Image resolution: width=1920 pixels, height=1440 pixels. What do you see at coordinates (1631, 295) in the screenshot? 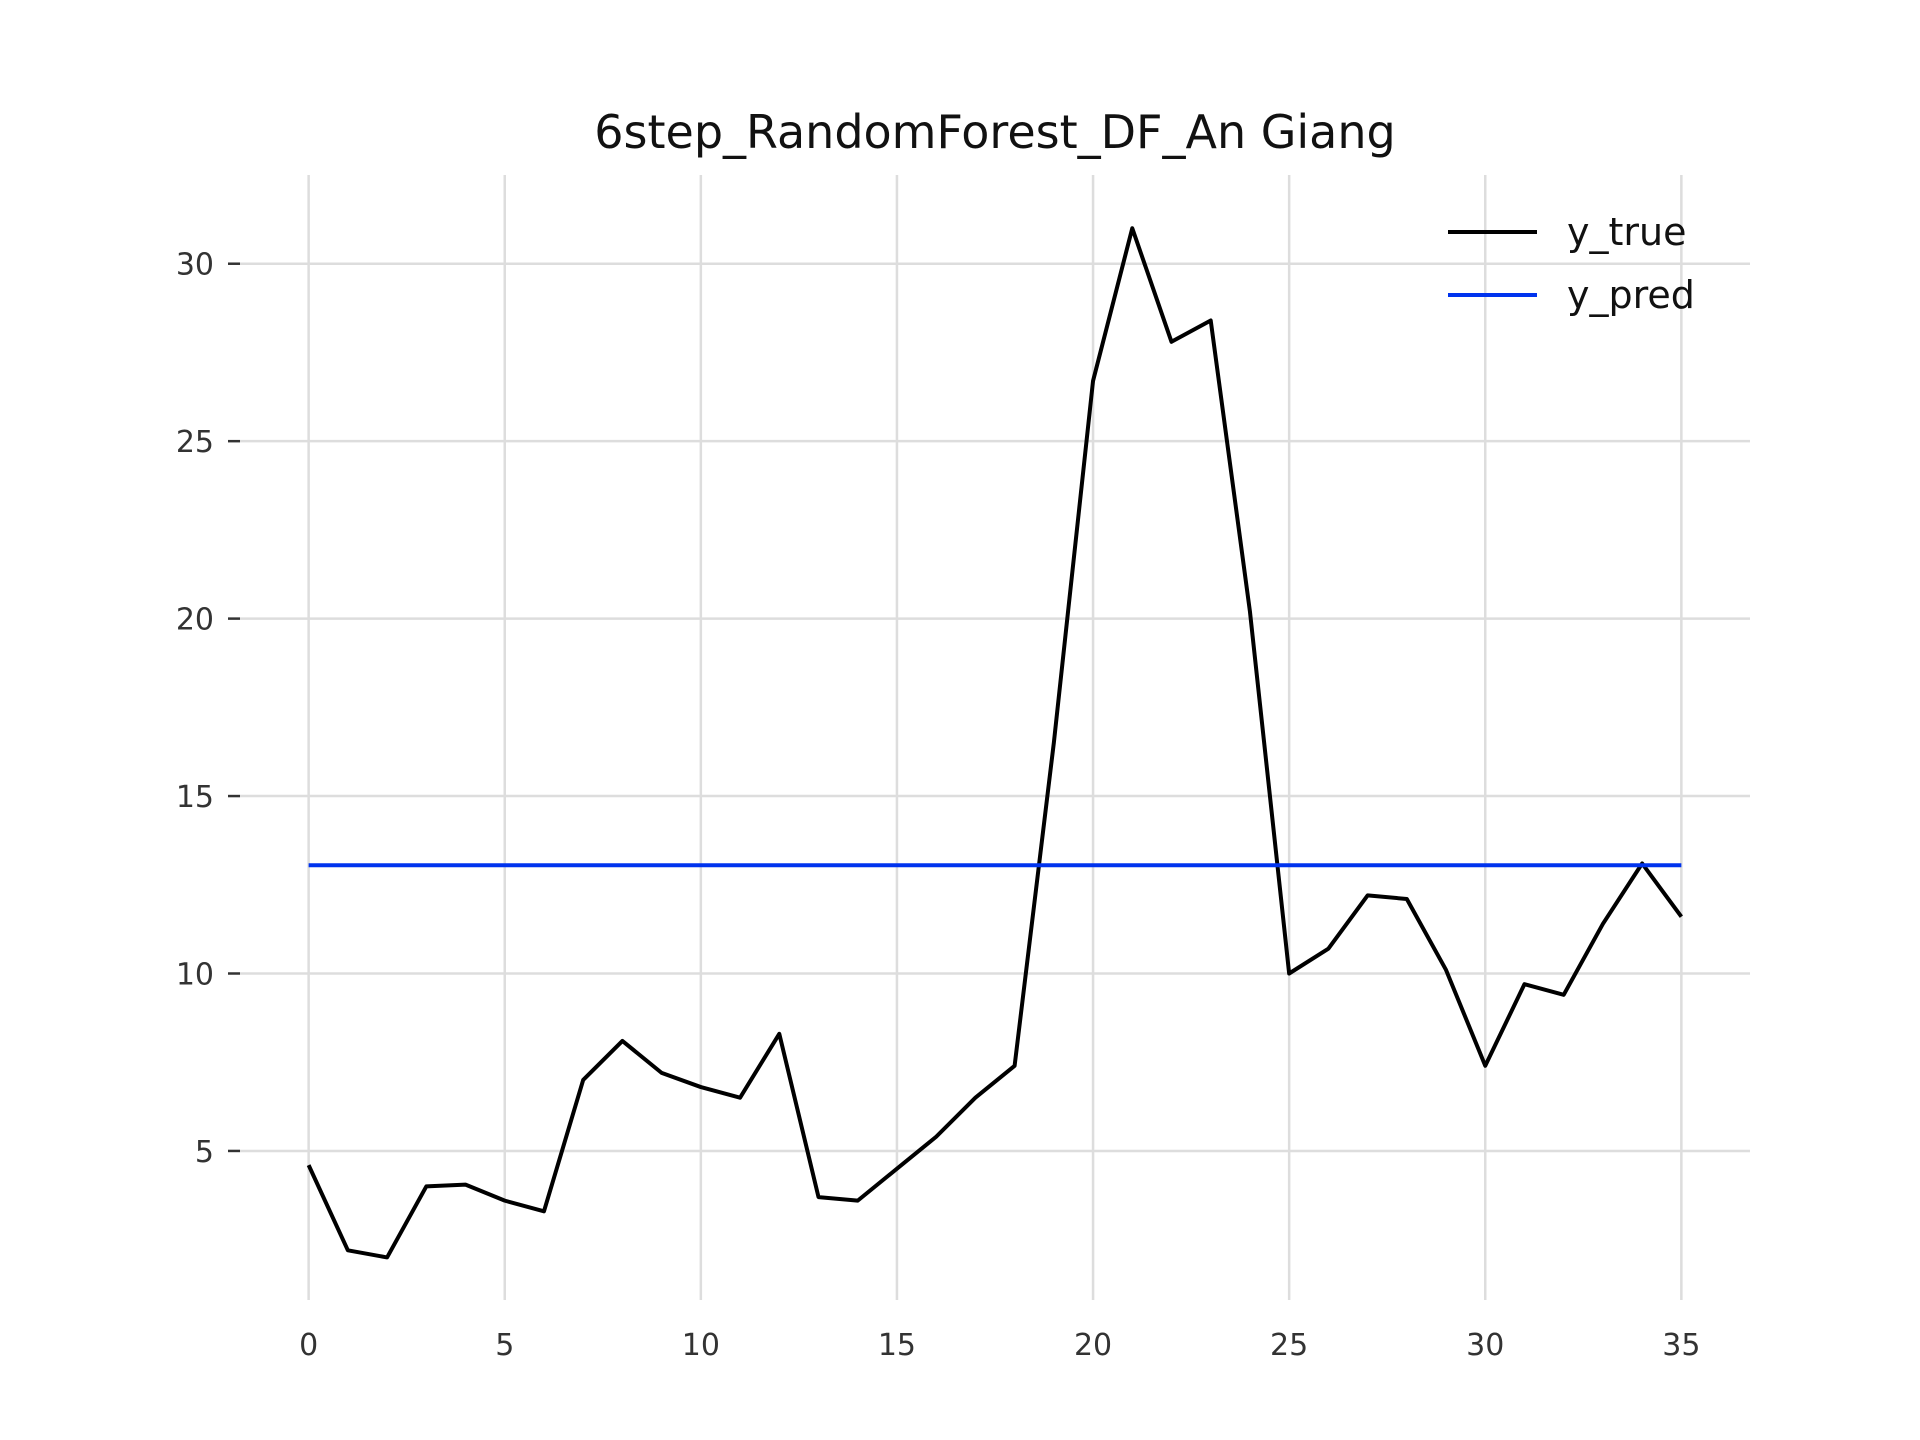
I see `legend-label-y_pred: y_pred` at bounding box center [1631, 295].